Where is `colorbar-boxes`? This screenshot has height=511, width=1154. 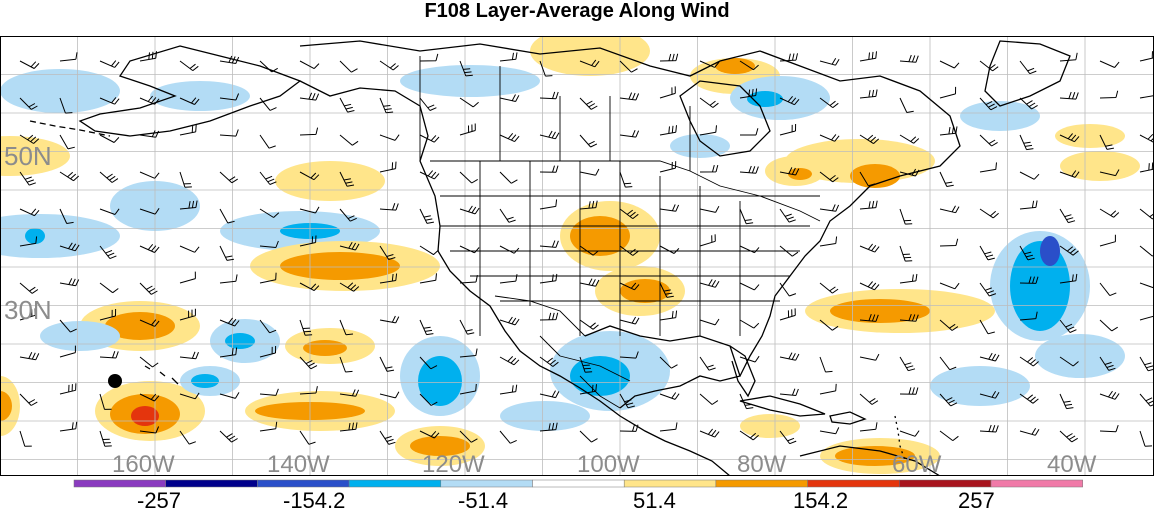
colorbar-boxes is located at coordinates (578, 483).